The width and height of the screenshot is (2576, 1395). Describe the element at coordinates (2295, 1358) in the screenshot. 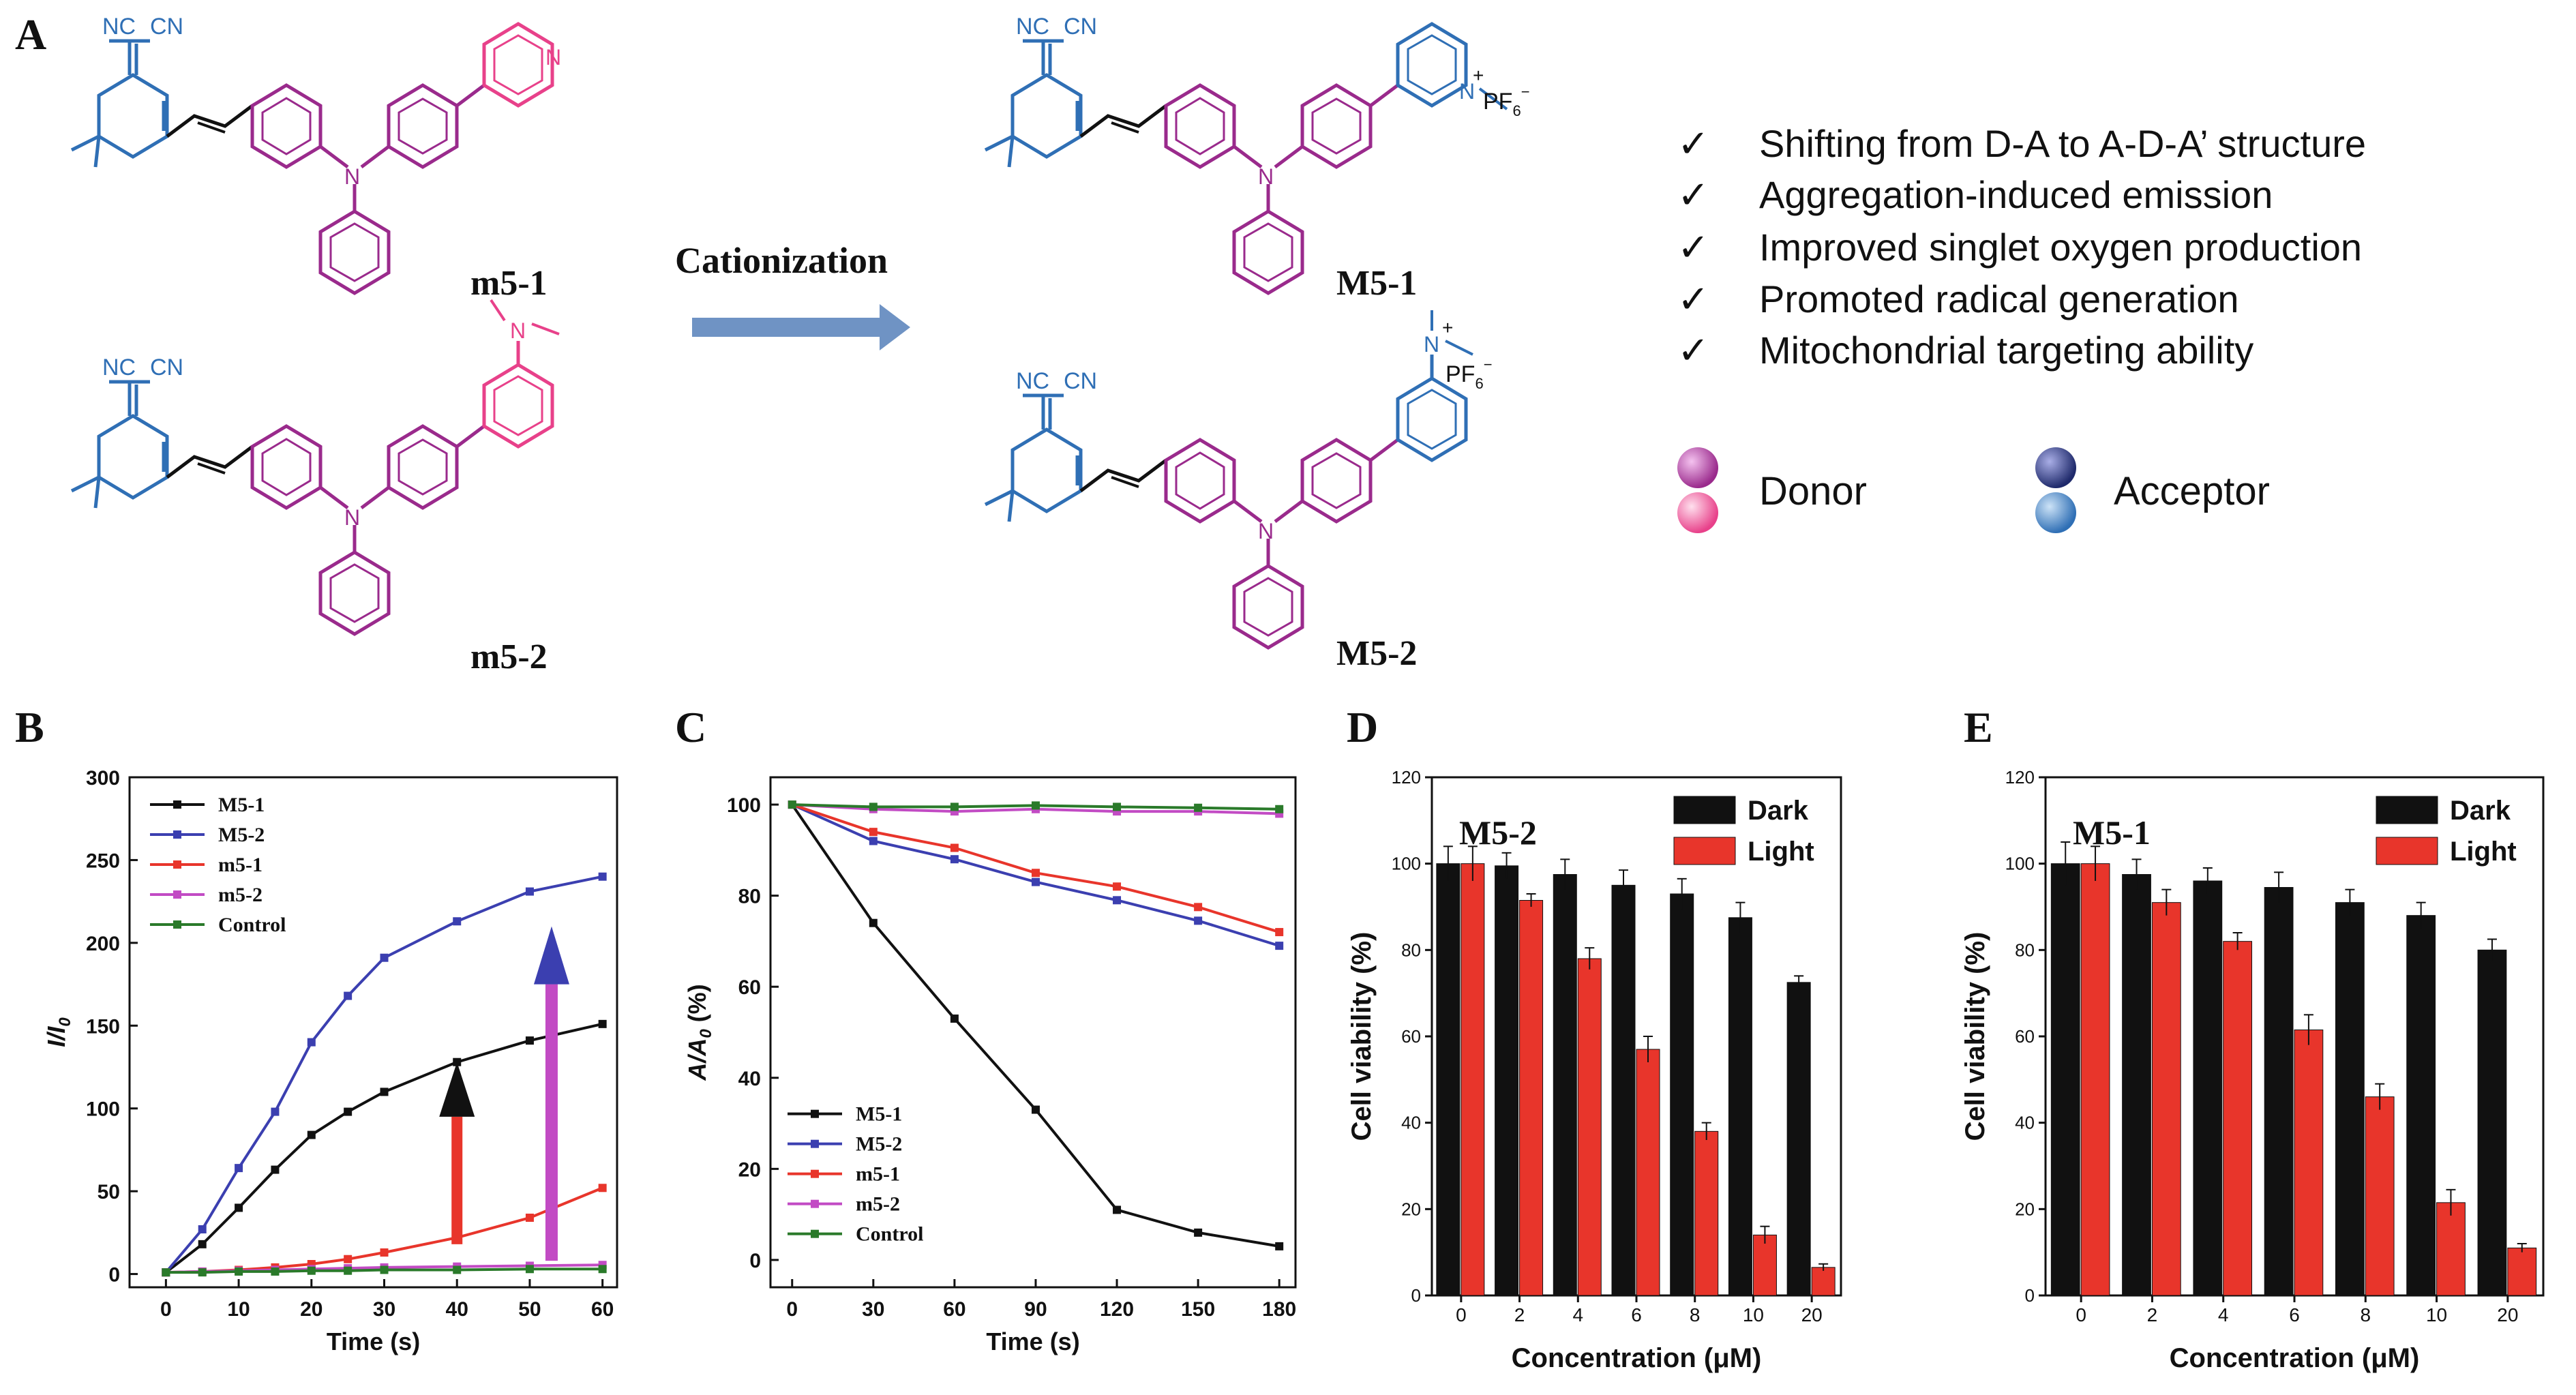

I see `x-axis-label: Concentration (μM)` at that location.